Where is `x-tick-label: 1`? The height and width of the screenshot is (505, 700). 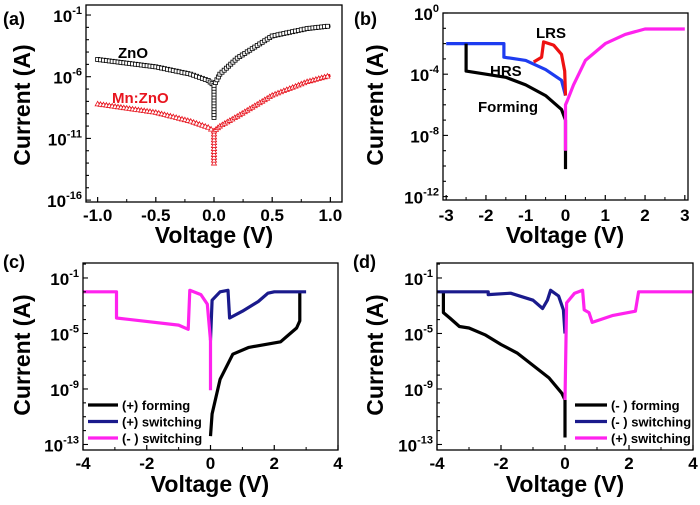 x-tick-label: 1 is located at coordinates (605, 215).